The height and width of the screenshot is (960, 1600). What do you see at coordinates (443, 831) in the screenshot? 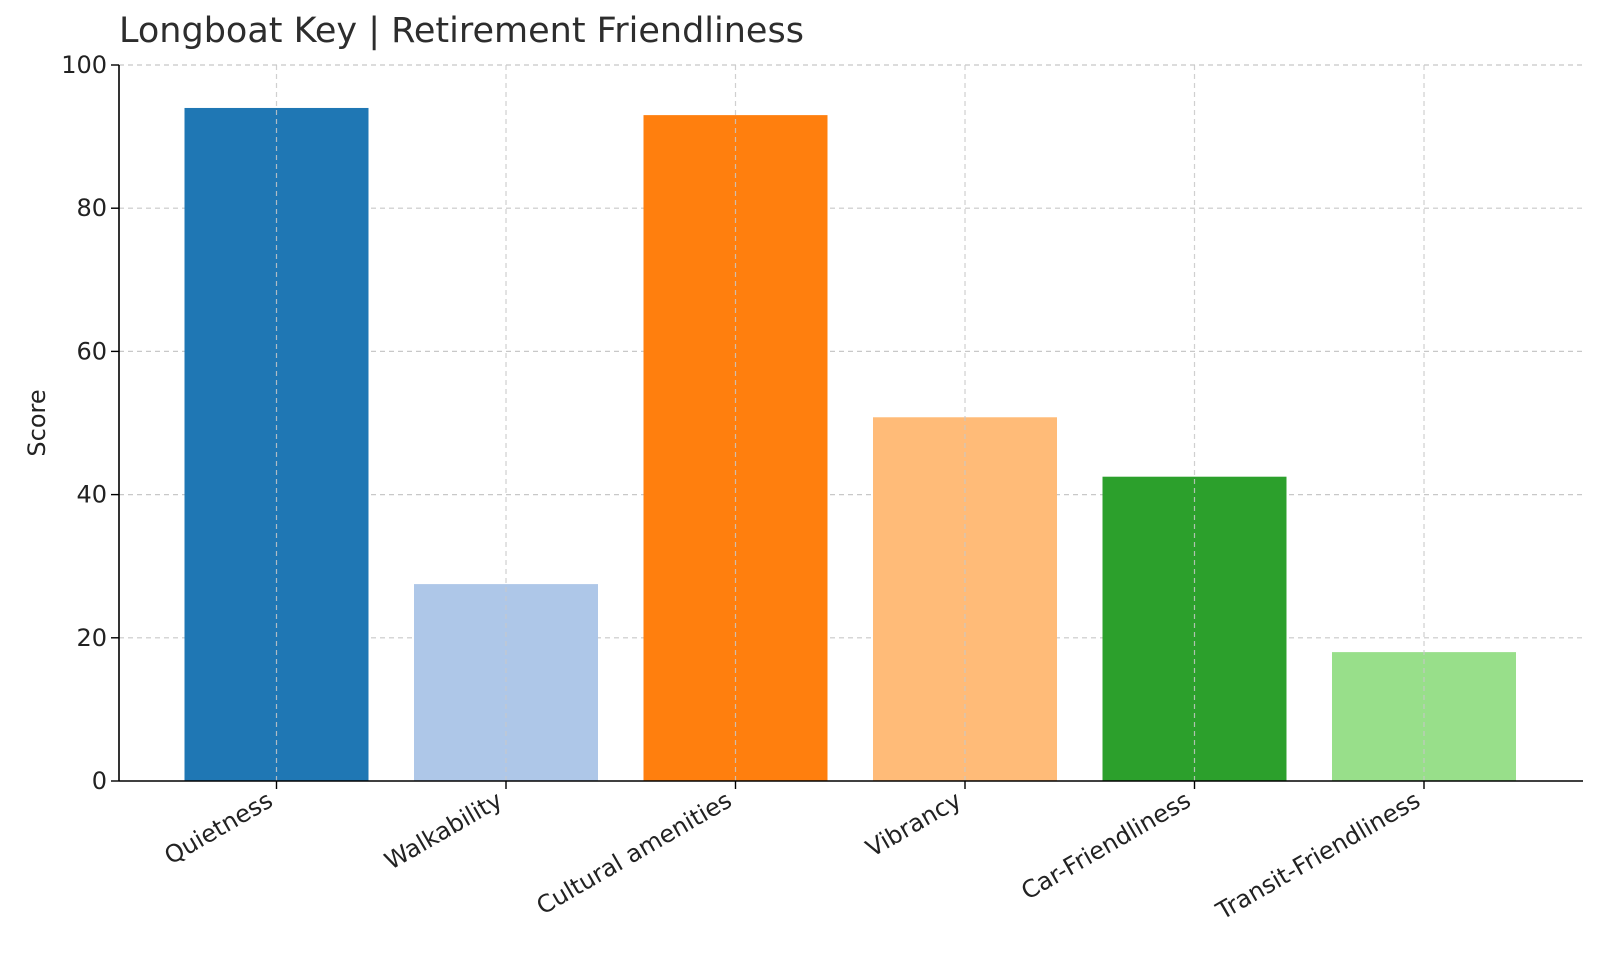
I see `x-tick-label: Walkability` at bounding box center [443, 831].